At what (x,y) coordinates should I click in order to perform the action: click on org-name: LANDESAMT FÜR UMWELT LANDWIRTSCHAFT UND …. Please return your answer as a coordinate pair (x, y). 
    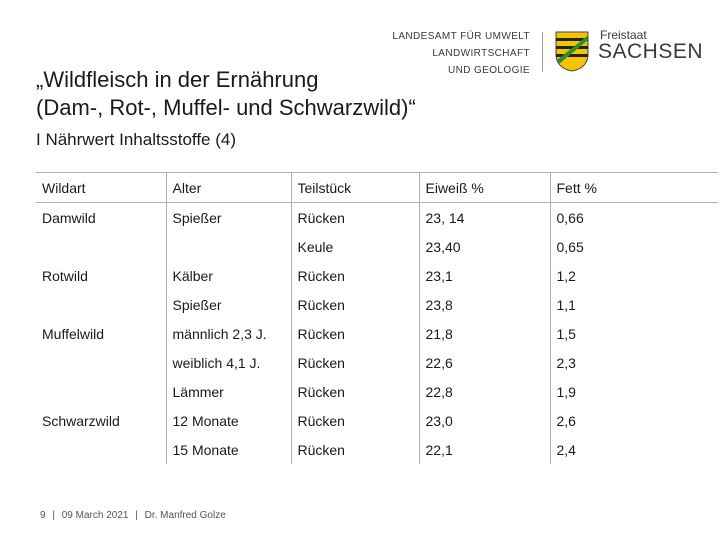
    Looking at the image, I should click on (461, 53).